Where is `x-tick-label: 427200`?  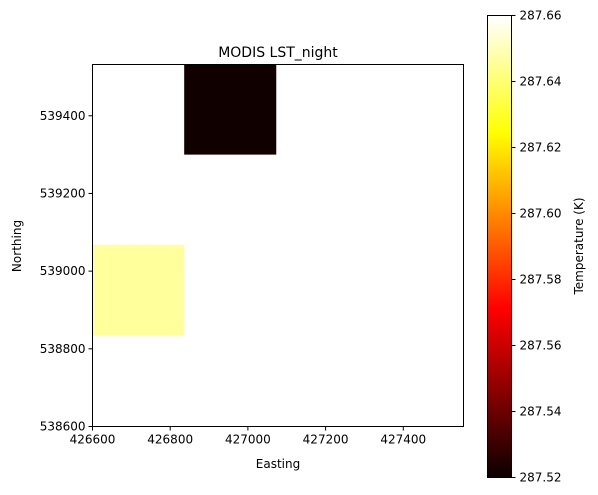 x-tick-label: 427200 is located at coordinates (326, 440).